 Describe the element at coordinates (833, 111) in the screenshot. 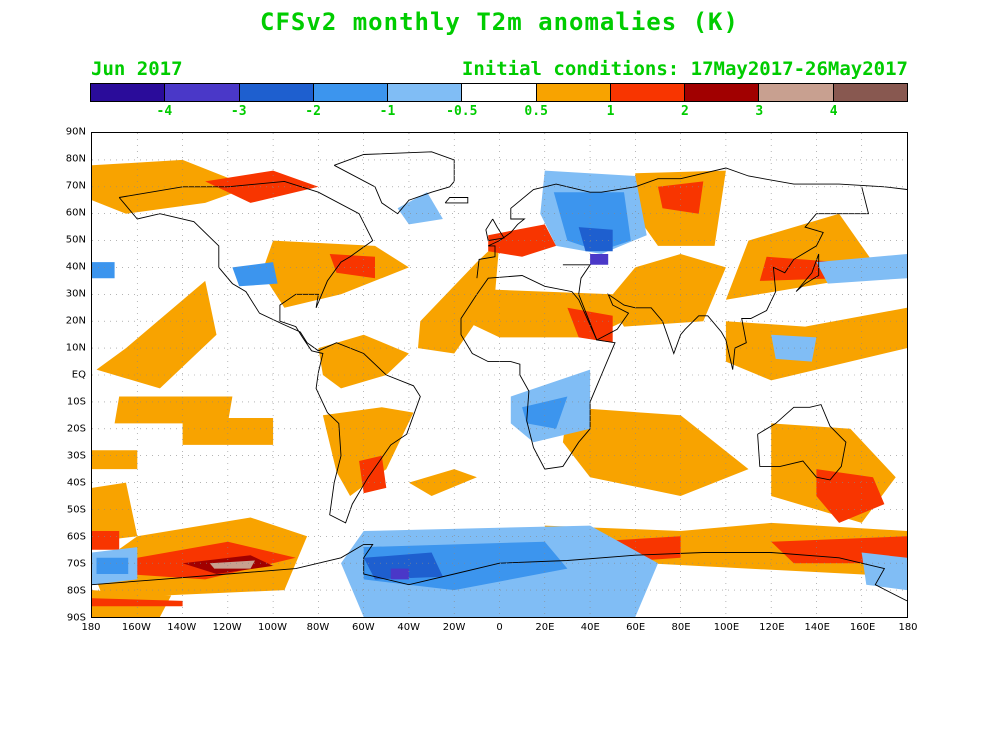

I see `legend-label: 4` at that location.